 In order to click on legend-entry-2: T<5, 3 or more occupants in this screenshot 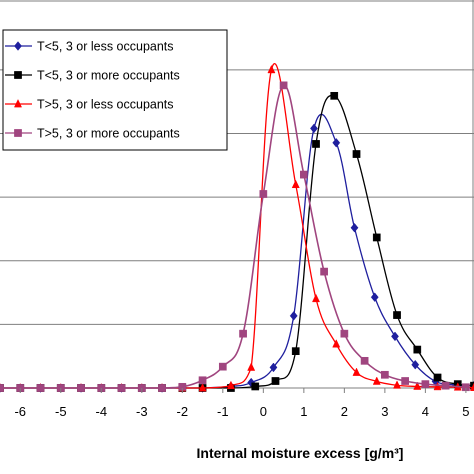, I will do `click(92, 76)`.